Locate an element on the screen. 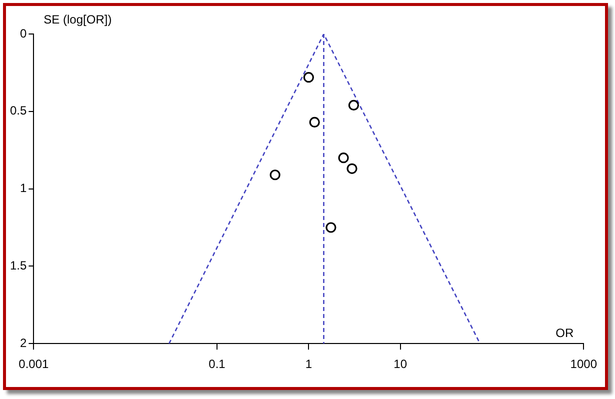 This screenshot has width=615, height=399. y-tick-label: 1.5 is located at coordinates (18, 265).